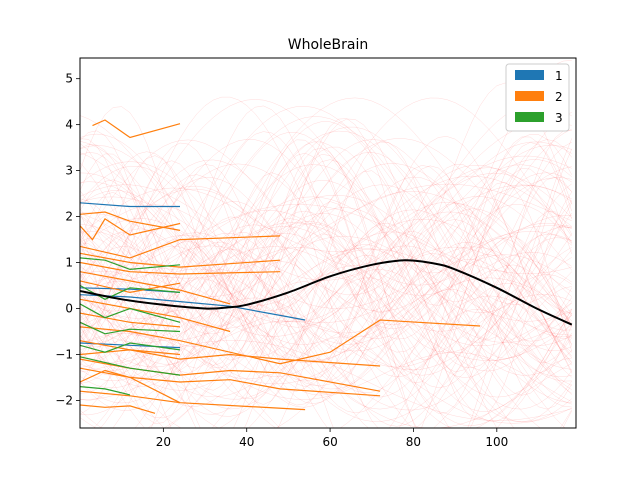 The width and height of the screenshot is (640, 480). I want to click on x-axis: 20 40 60 80 100, so click(332, 438).